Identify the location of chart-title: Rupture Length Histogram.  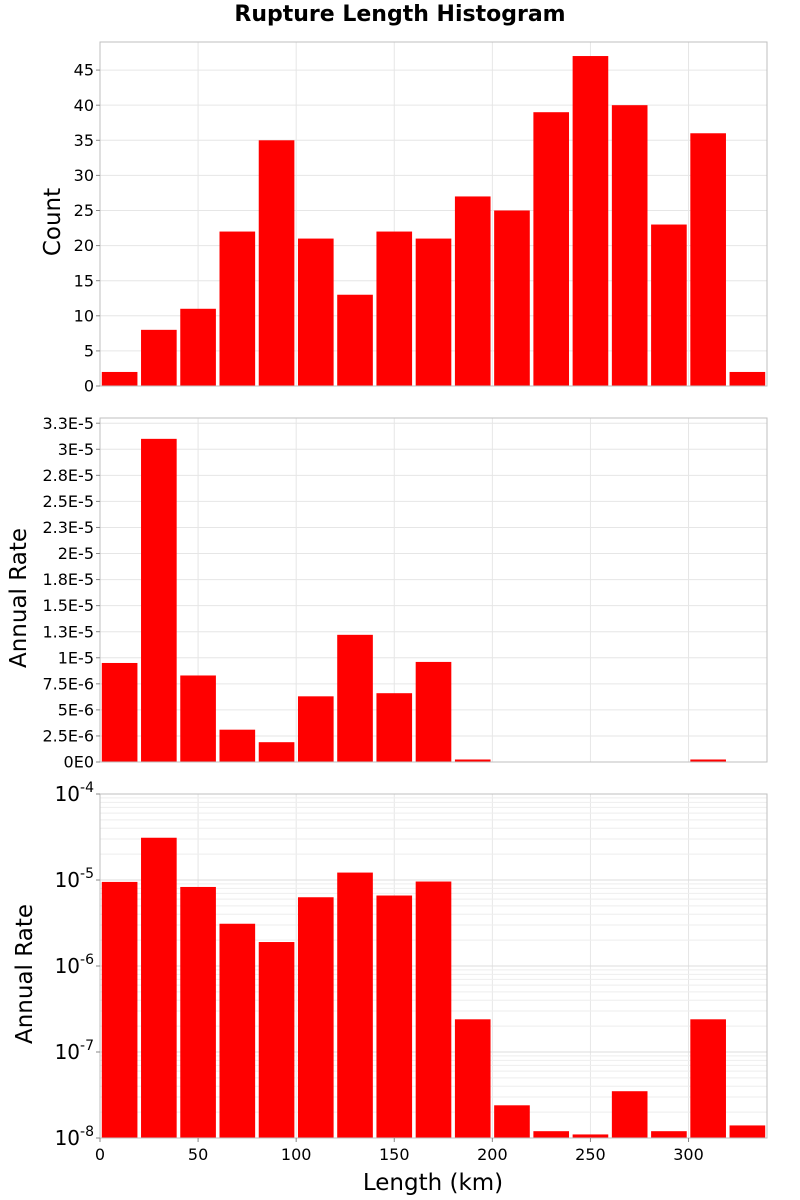
(400, 14).